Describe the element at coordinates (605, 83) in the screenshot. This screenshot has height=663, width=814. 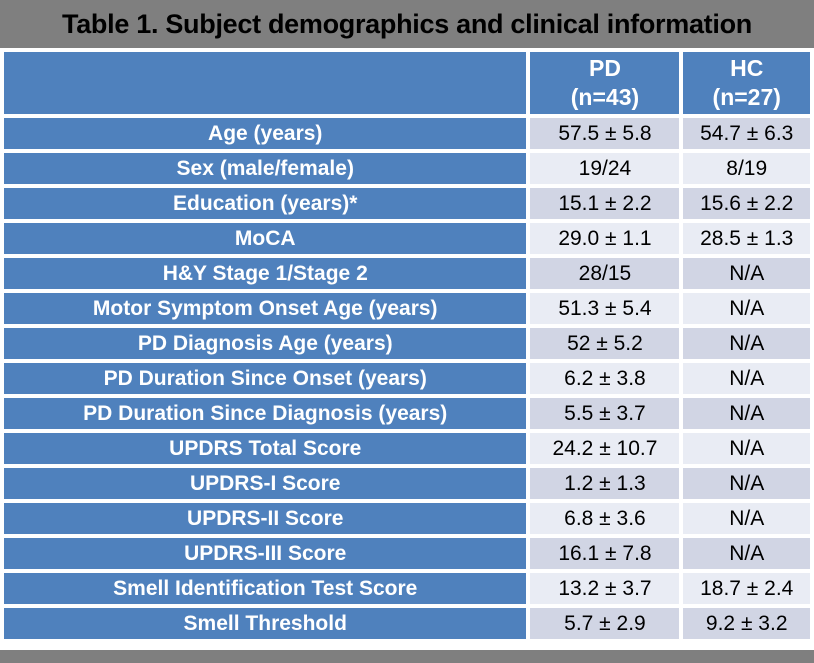
I see `pd-column-header: PD (n=43)` at that location.